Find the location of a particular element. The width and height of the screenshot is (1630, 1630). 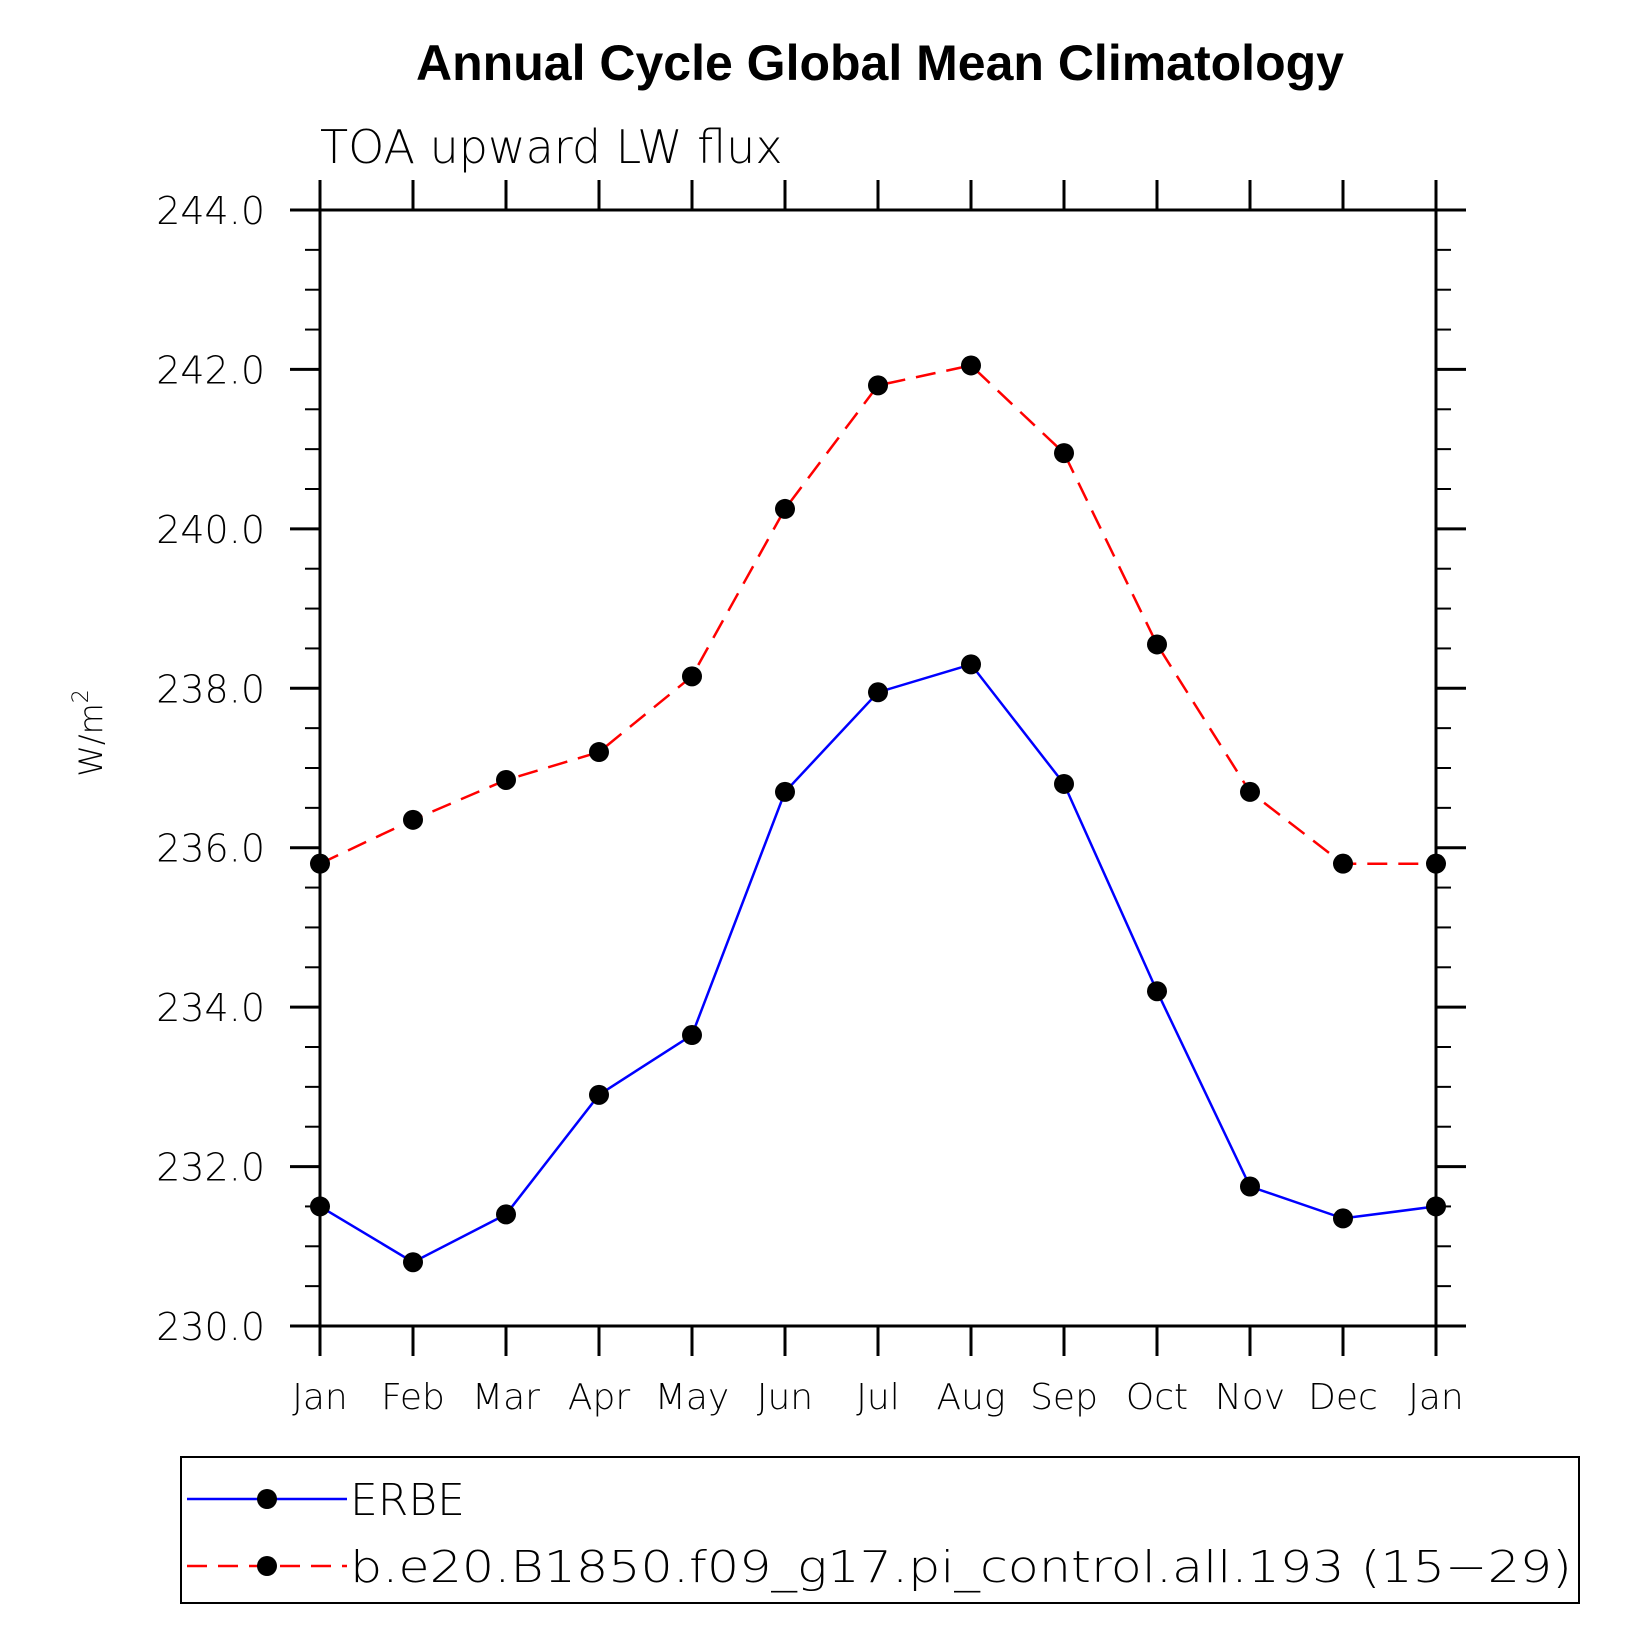

legend-entry-erbe: ERBE is located at coordinates (326, 1500).